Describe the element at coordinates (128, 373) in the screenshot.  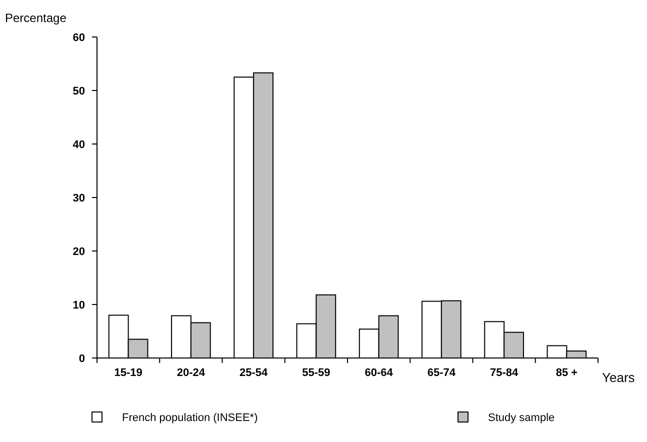
I see `x-tick-label: 15-19` at that location.